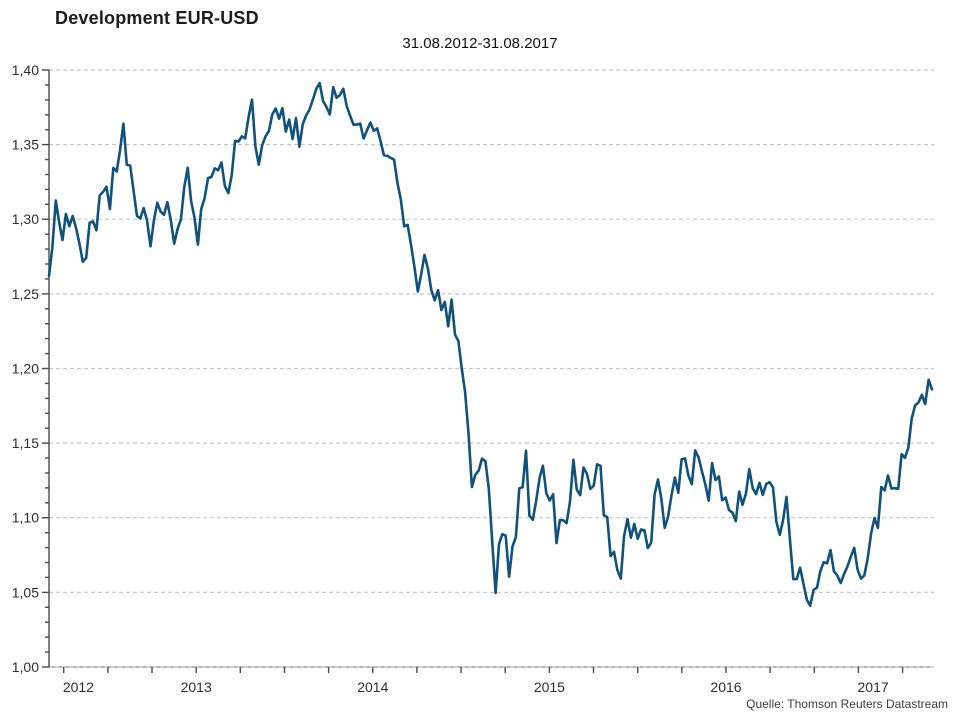 Image resolution: width=960 pixels, height=720 pixels. I want to click on x-tick-label: 2014, so click(372, 687).